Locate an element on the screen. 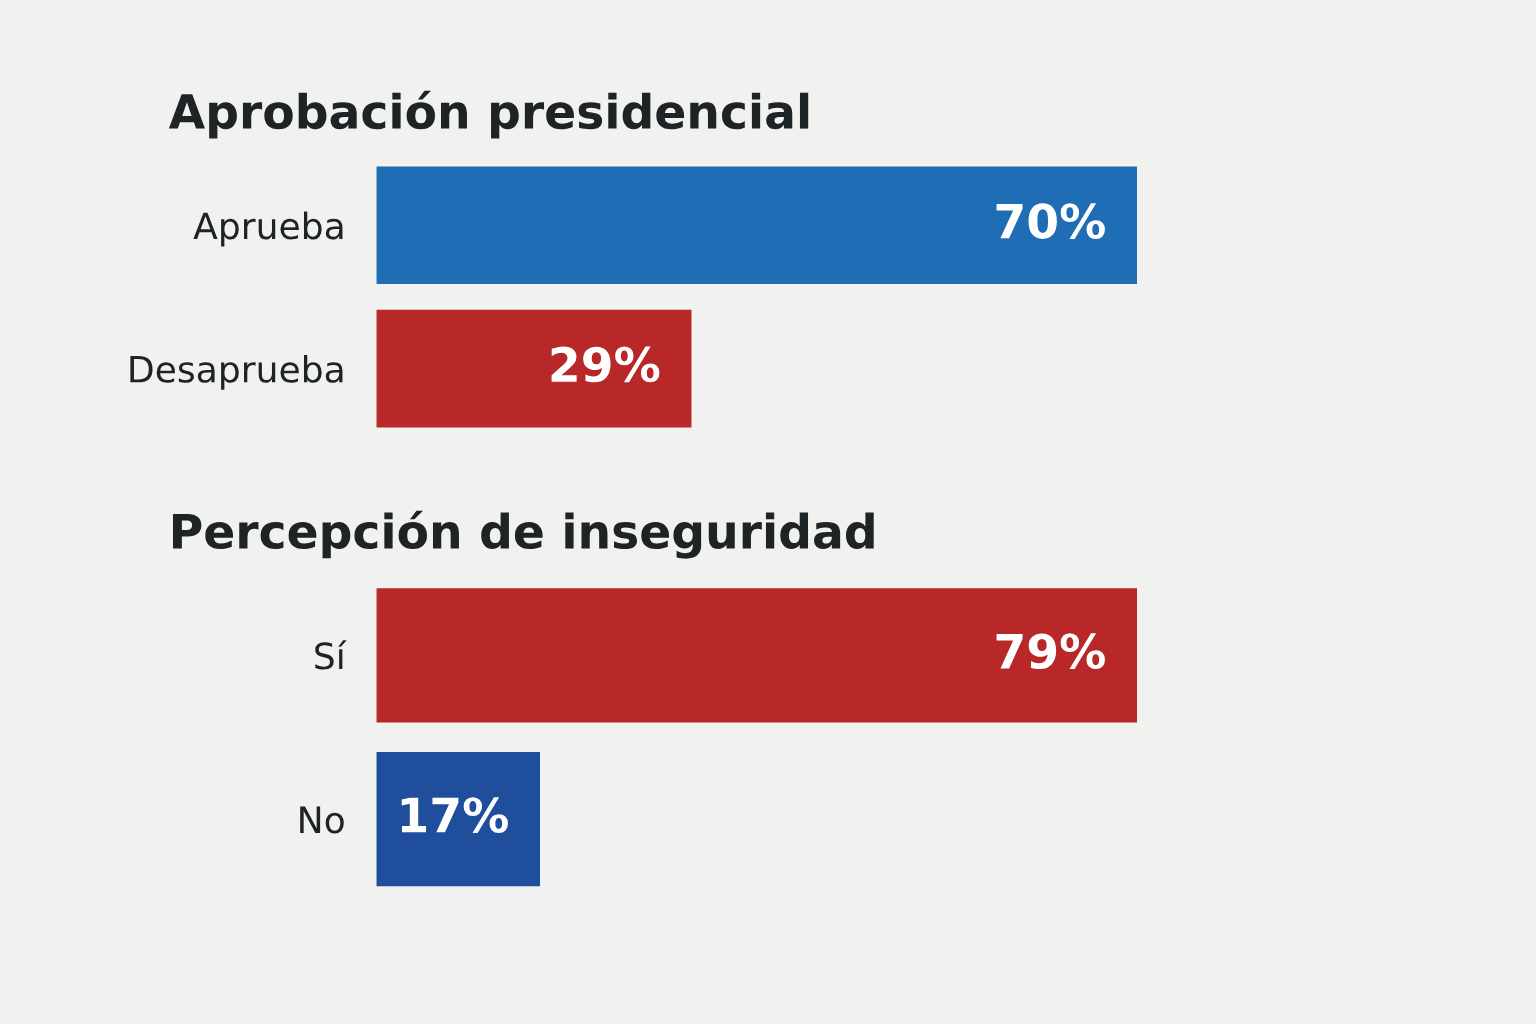 Image resolution: width=1536 pixels, height=1024 pixels. data-label: 29% is located at coordinates (605, 364).